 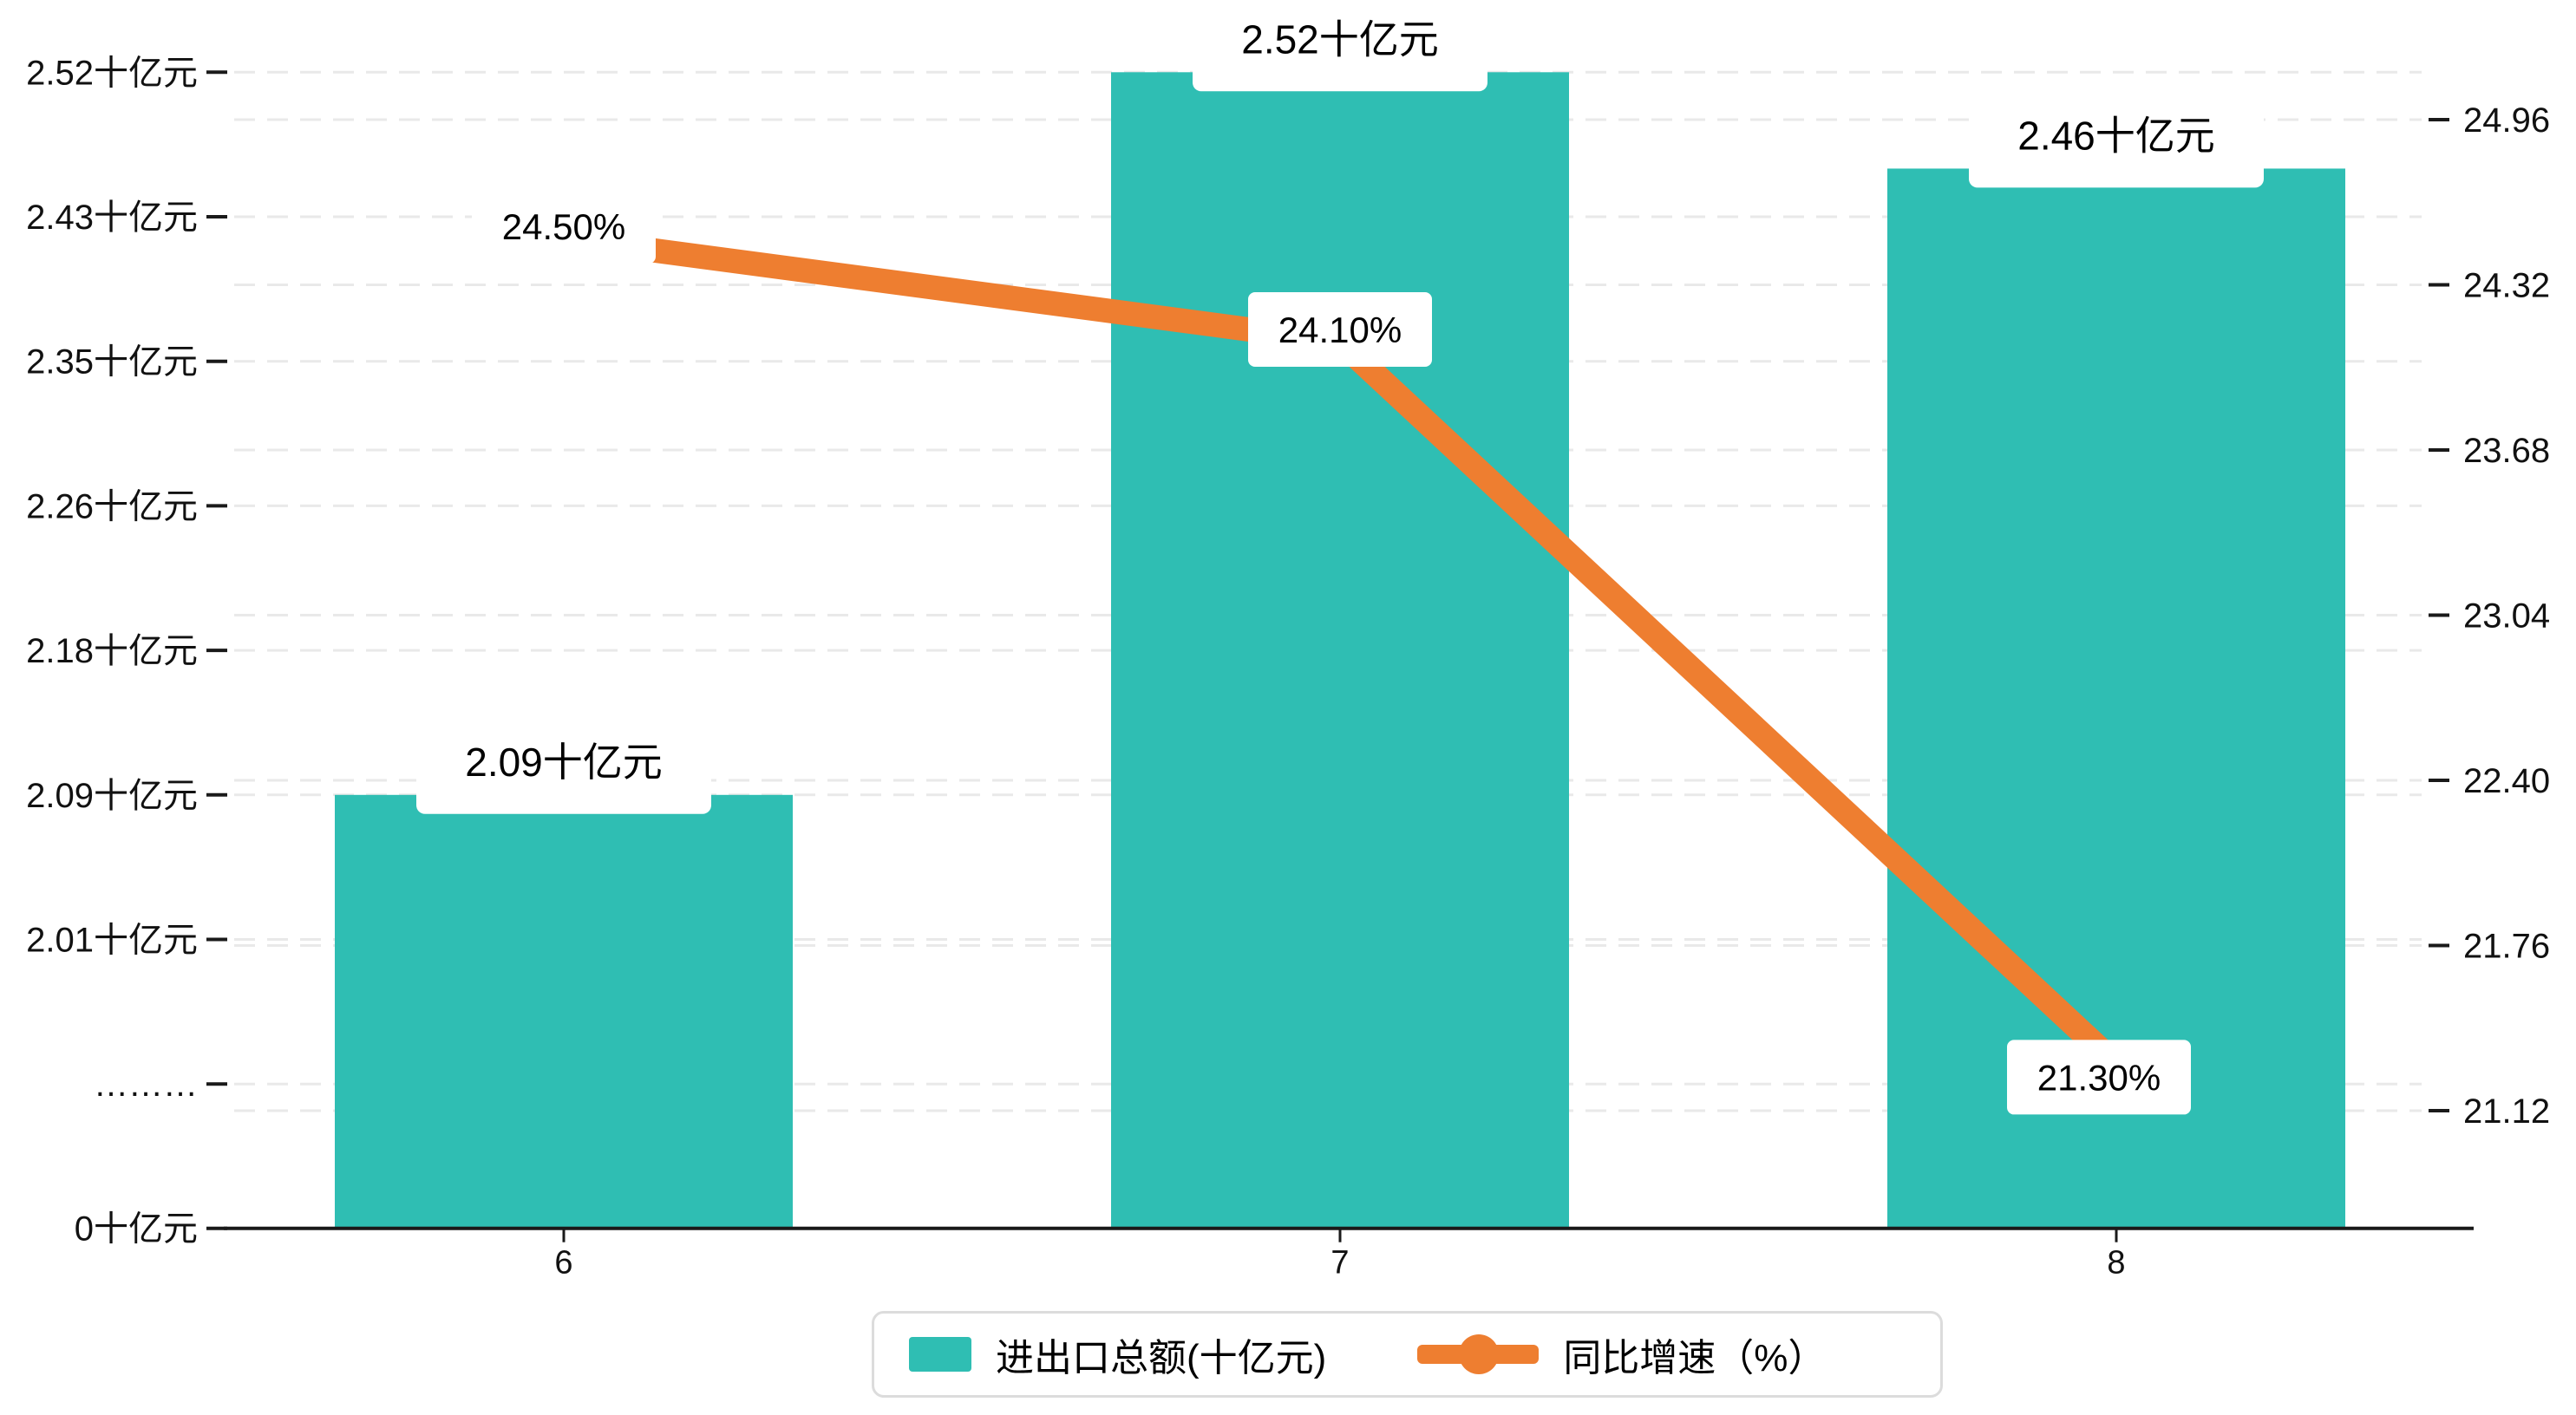 What do you see at coordinates (136, 1229) in the screenshot?
I see `left-axis-label: 0十亿元` at bounding box center [136, 1229].